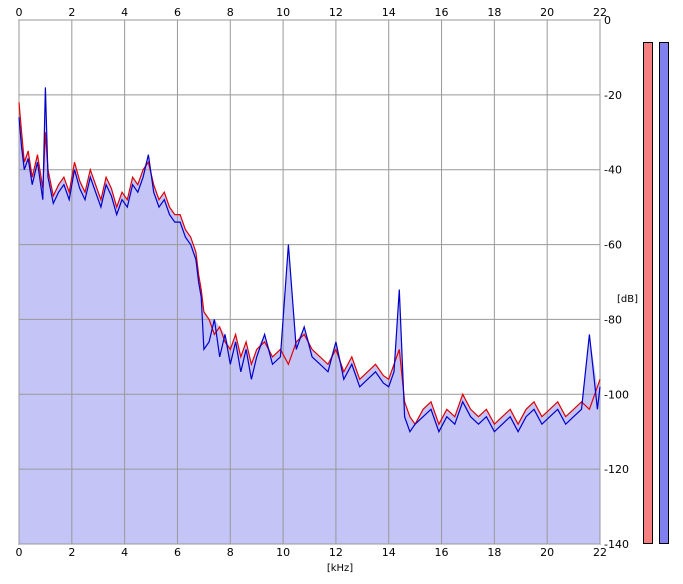 The image size is (683, 584). Describe the element at coordinates (627, 299) in the screenshot. I see `y-axis-unit-label: [dB]` at that location.